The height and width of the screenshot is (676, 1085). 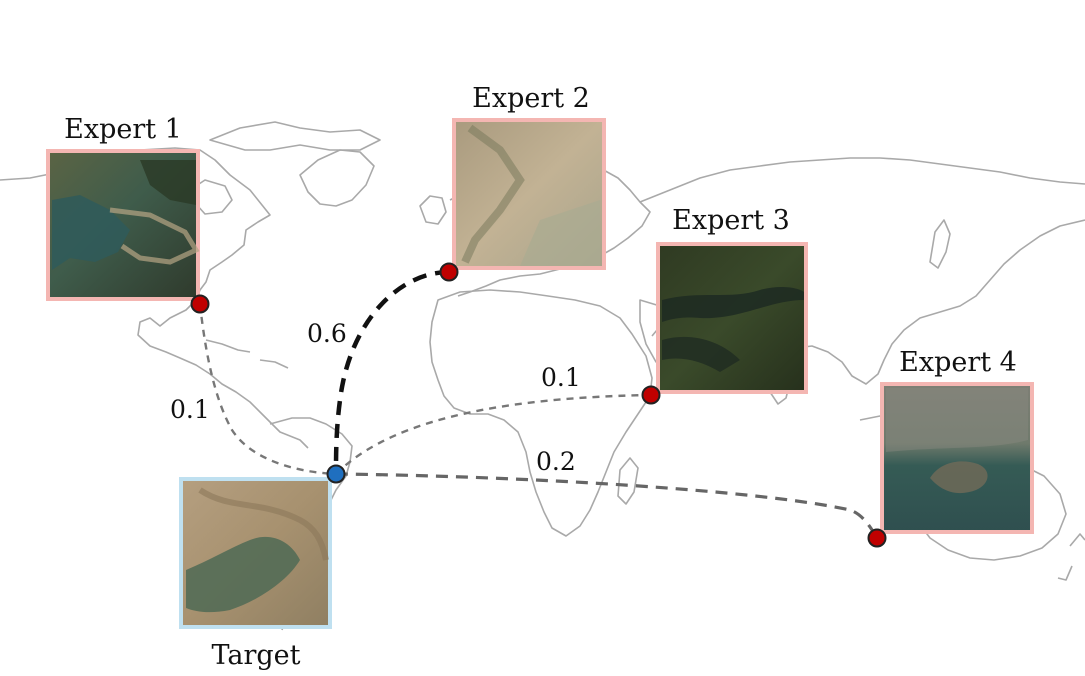 I want to click on weight-expert-4: 0.2, so click(x=556, y=461).